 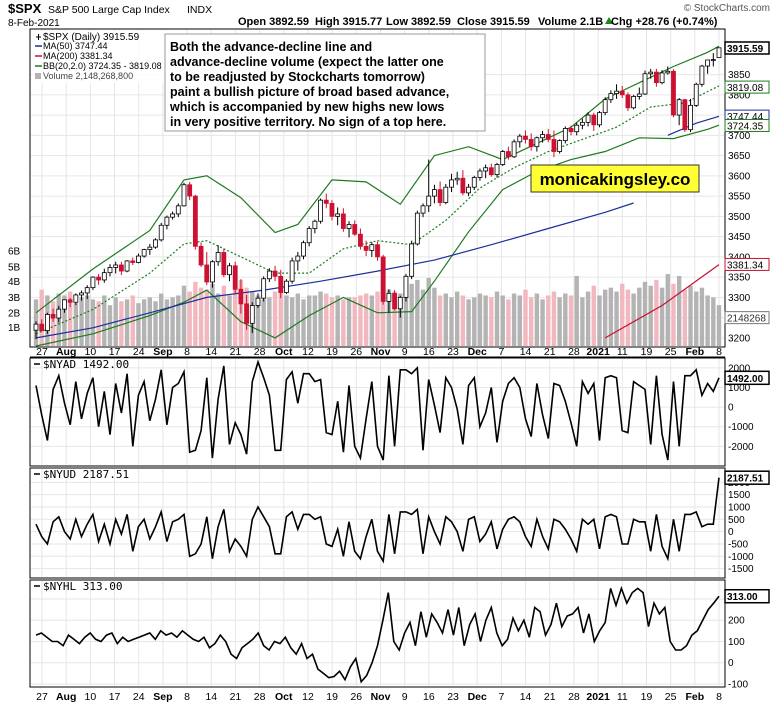 What do you see at coordinates (731, 663) in the screenshot?
I see `nyhl-y-tick-label: 0` at bounding box center [731, 663].